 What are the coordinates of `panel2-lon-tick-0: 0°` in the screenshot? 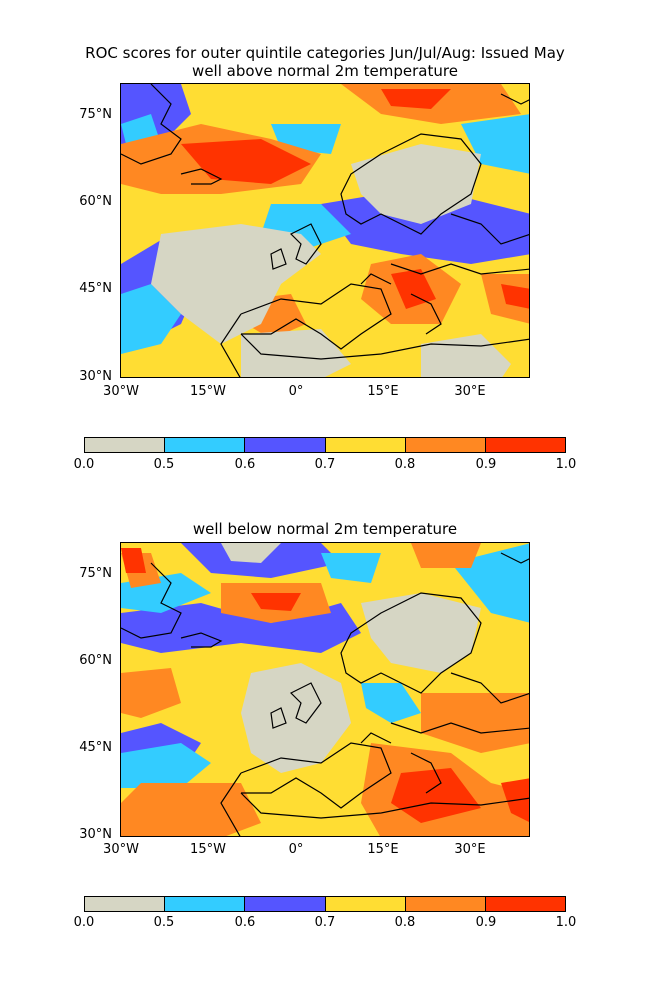 It's located at (296, 849).